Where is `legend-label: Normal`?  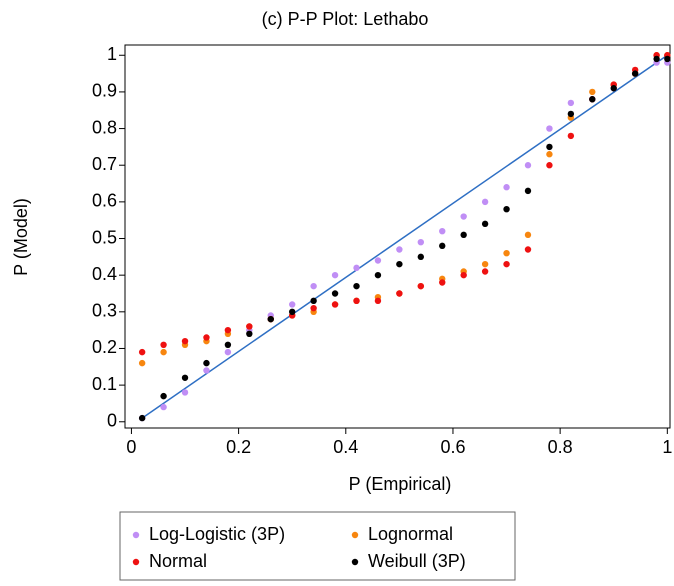
legend-label: Normal is located at coordinates (178, 561).